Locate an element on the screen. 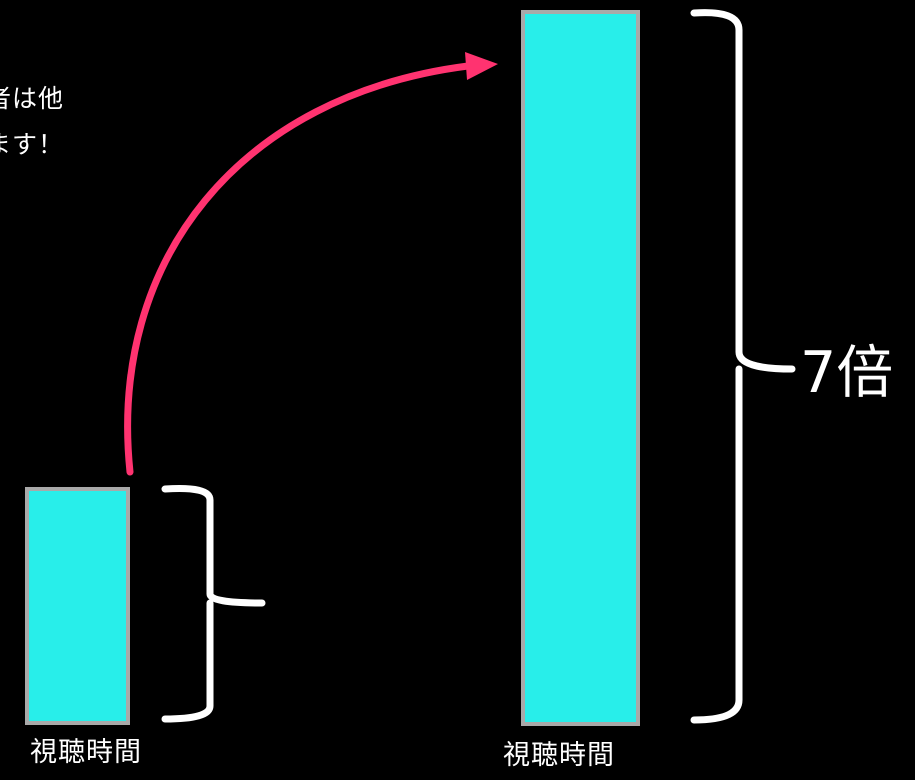 This screenshot has width=915, height=780. caption-line-2: します！ is located at coordinates (32, 144).